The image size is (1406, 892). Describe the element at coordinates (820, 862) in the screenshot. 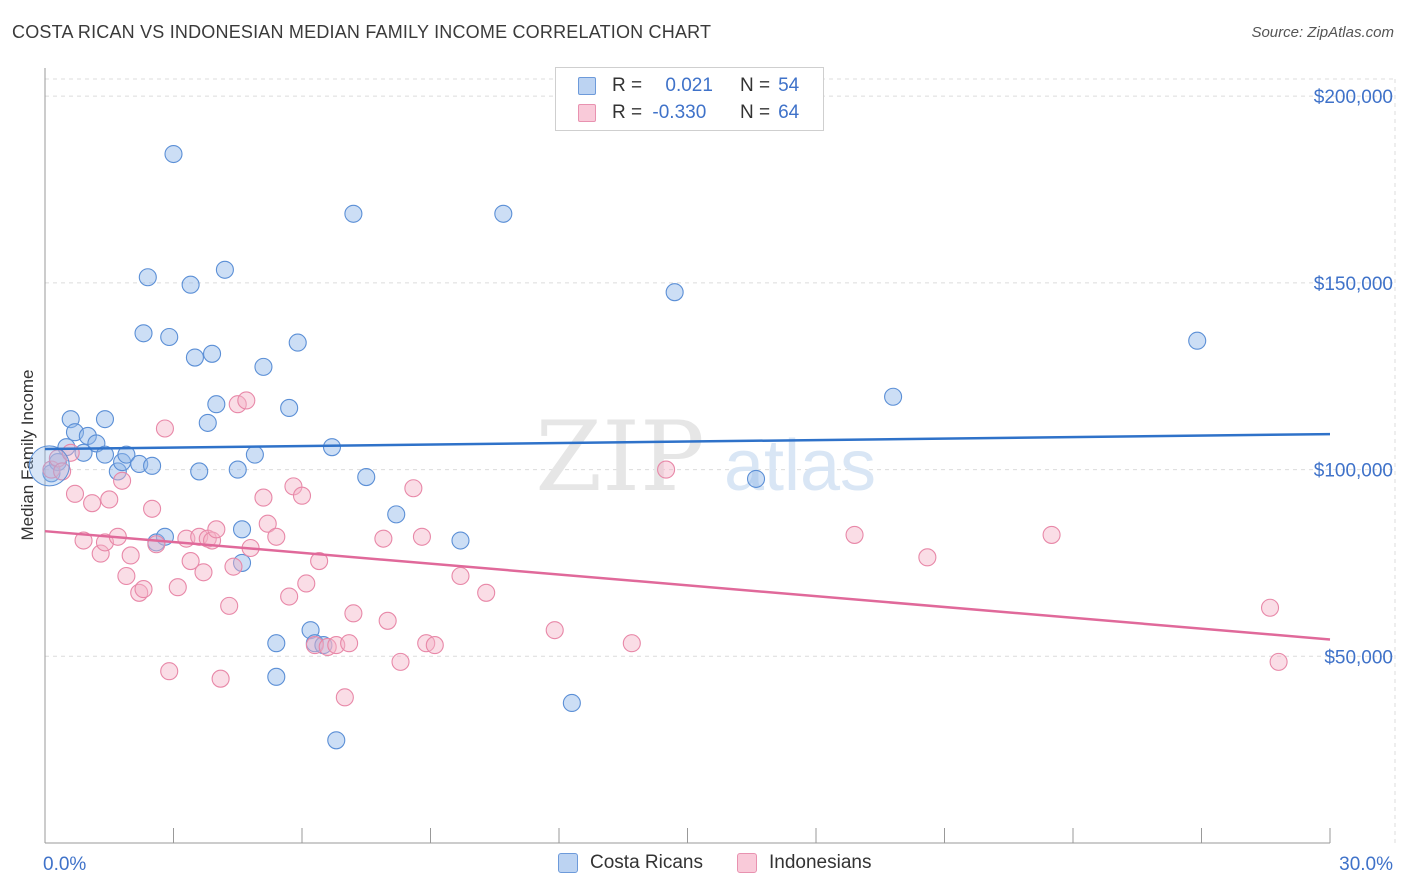

I see `legend-label: Indonesians` at that location.